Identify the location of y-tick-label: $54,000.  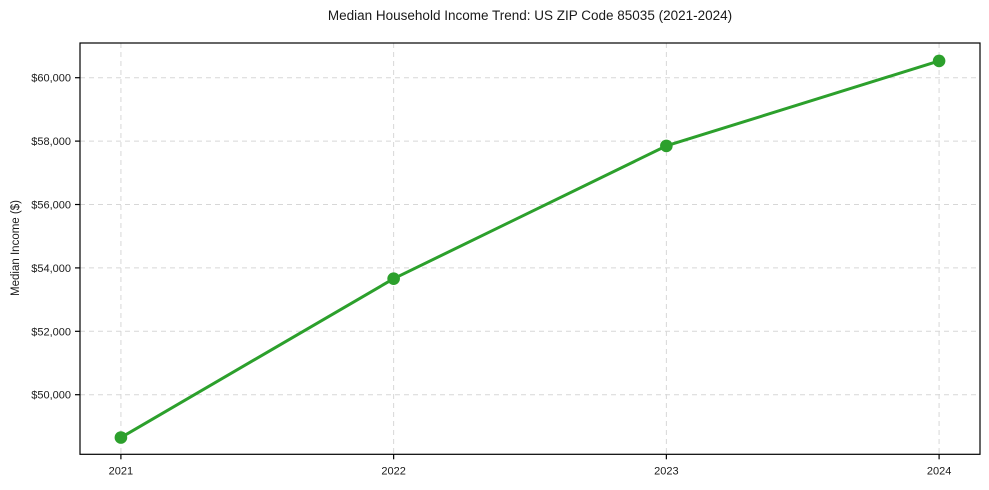
(51, 269).